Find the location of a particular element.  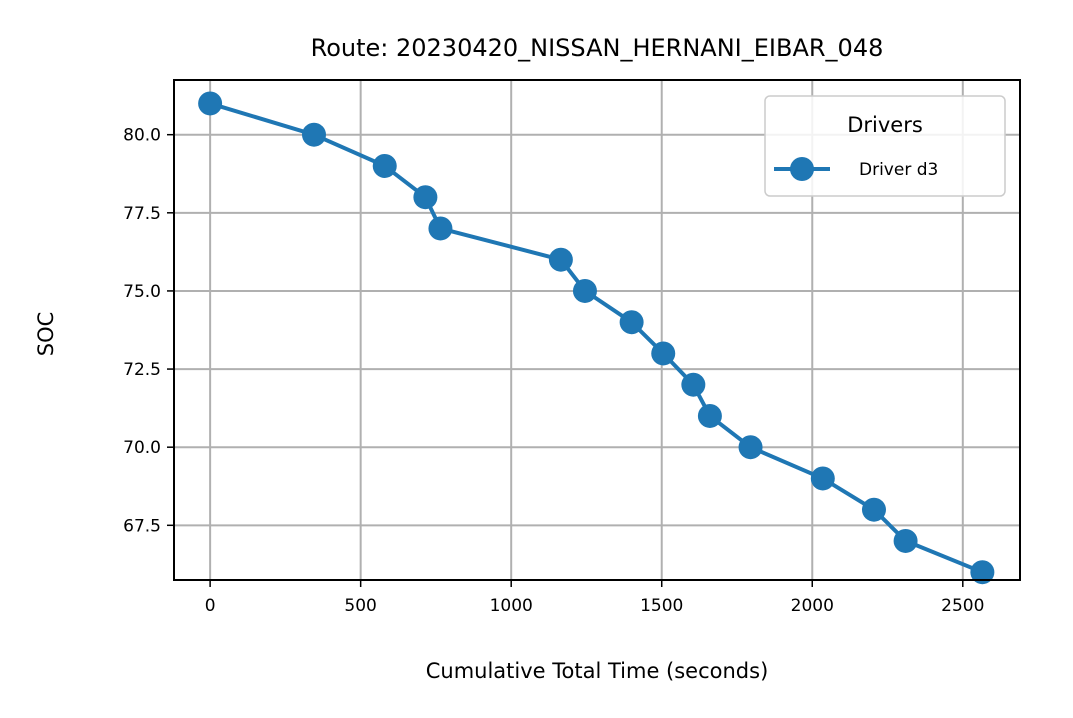

chart-title: Route: 20230420_NISSAN_HERNANI_EIBAR_048 is located at coordinates (597, 48).